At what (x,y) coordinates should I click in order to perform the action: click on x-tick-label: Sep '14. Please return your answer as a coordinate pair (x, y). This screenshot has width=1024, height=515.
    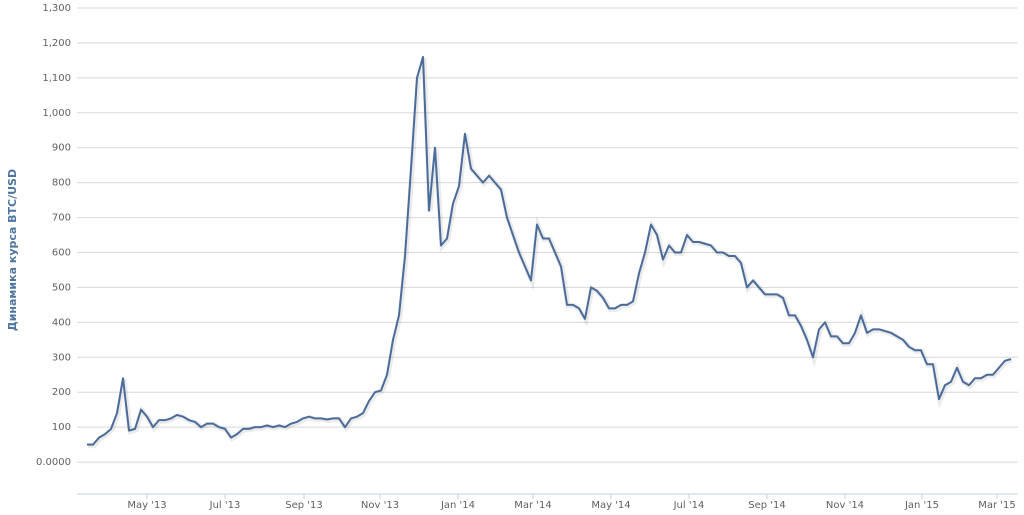
    Looking at the image, I should click on (767, 505).